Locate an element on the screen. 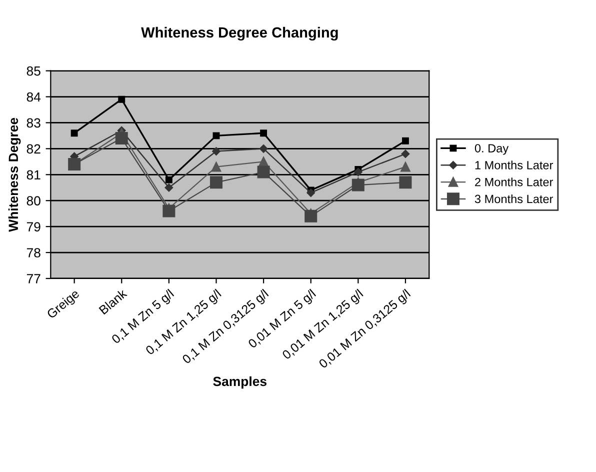 This screenshot has height=472, width=596. x-axis-title: Samples is located at coordinates (239, 382).